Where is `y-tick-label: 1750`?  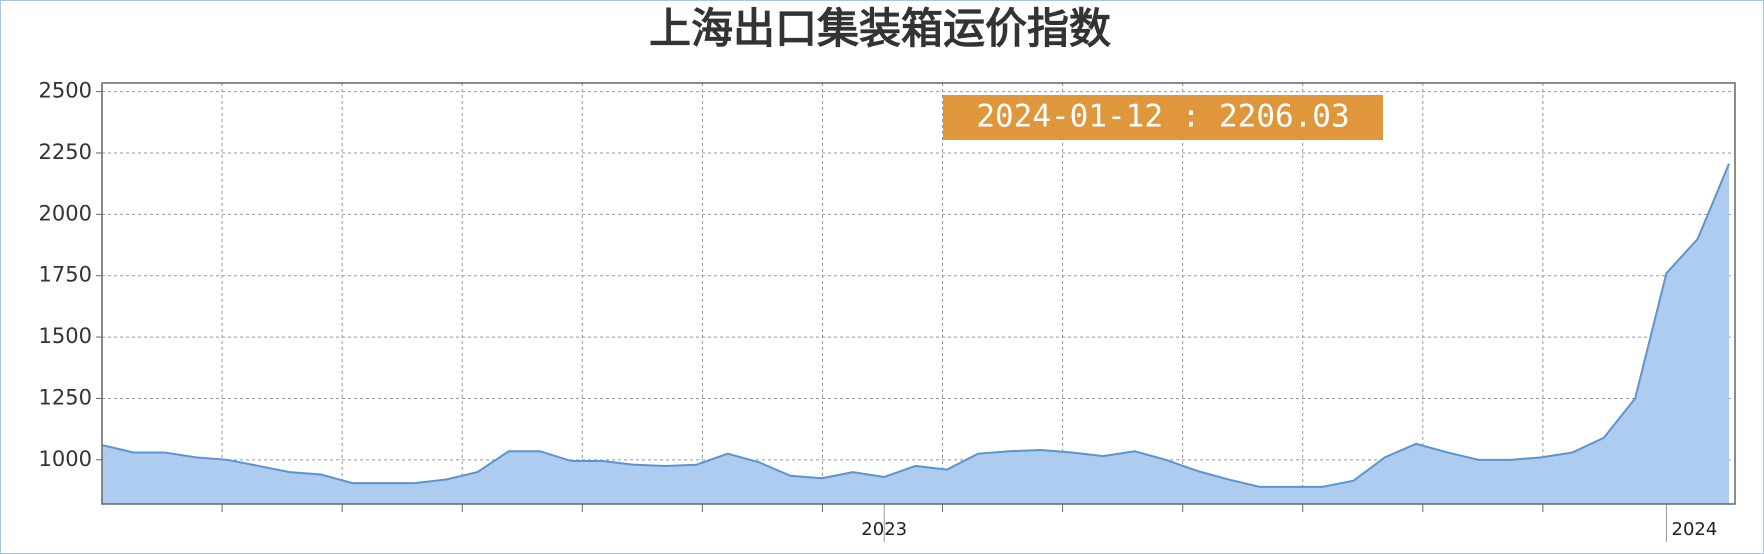 y-tick-label: 1750 is located at coordinates (65, 275).